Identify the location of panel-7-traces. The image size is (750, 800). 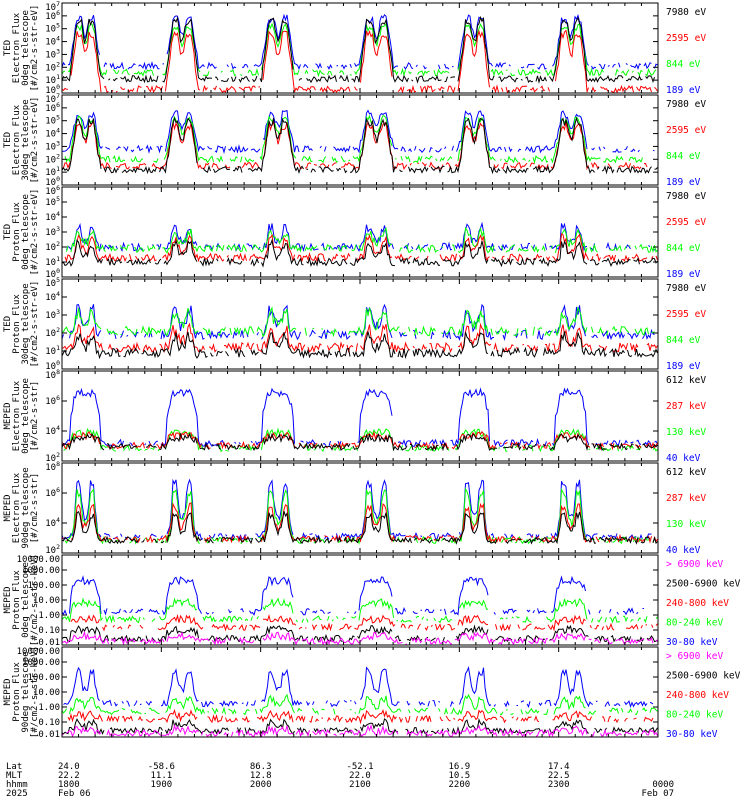
(360, 611).